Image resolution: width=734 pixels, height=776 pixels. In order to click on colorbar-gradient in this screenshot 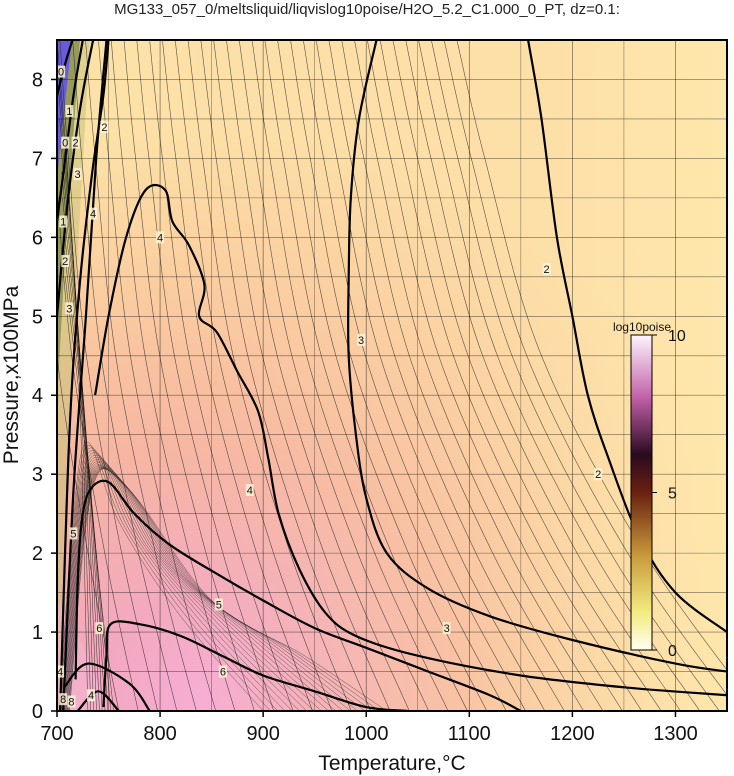, I will do `click(641, 492)`.